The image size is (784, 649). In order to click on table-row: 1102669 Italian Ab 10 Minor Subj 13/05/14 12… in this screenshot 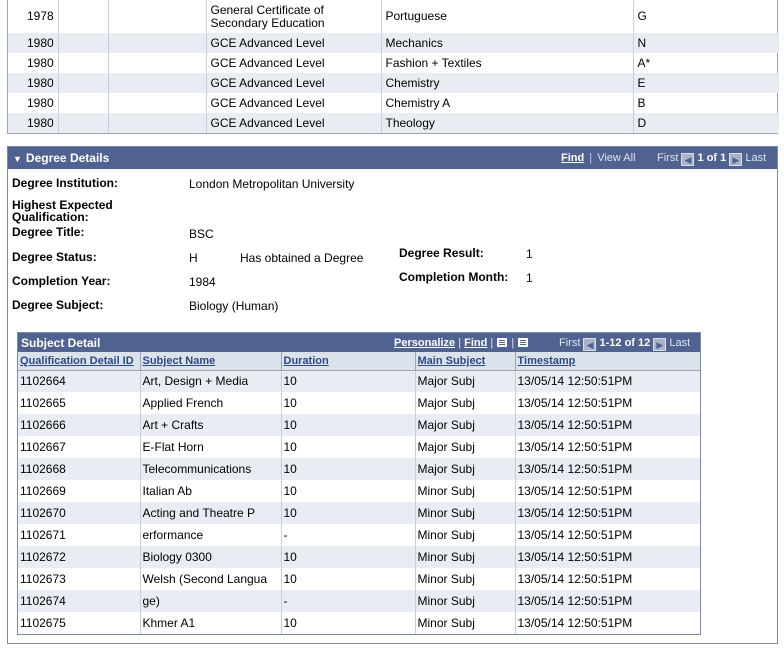, I will do `click(359, 491)`.